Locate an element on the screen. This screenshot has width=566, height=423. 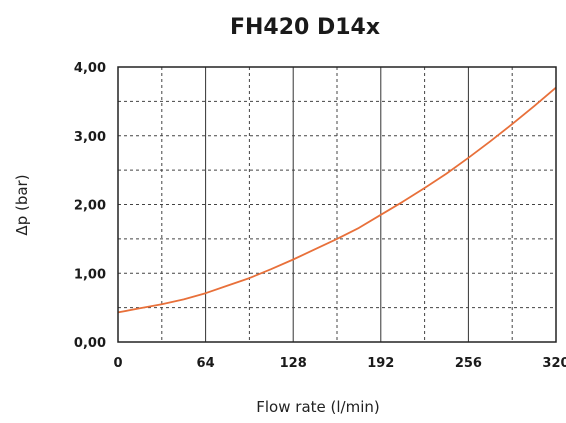
x-tick-label: 128 is located at coordinates (293, 363).